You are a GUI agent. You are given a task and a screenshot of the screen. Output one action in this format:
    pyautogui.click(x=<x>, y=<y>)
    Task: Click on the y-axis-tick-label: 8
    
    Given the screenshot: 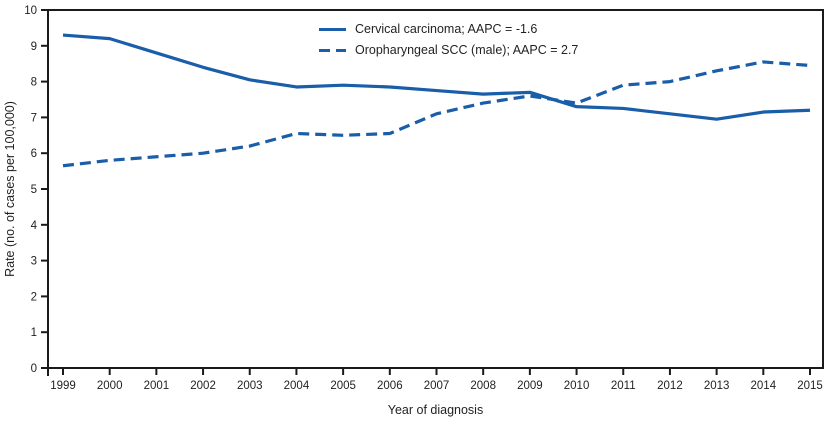 What is the action you would take?
    pyautogui.click(x=34, y=83)
    